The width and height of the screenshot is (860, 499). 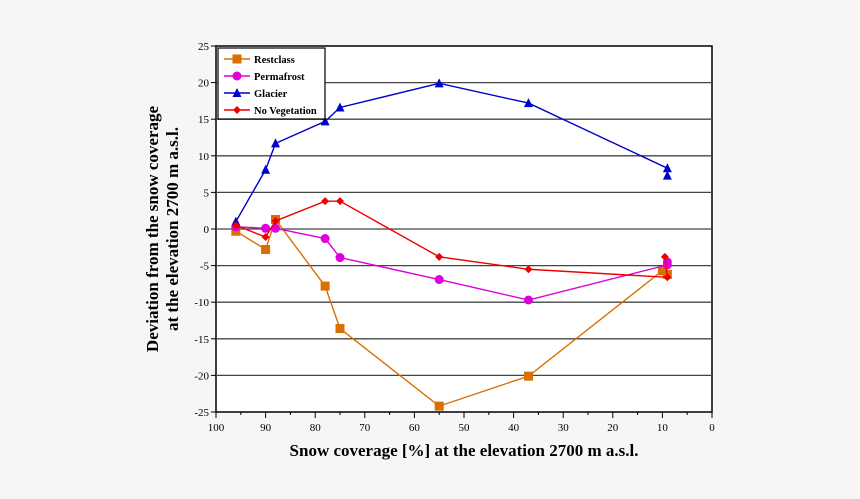 I want to click on x-tick-label: 0, so click(x=712, y=428).